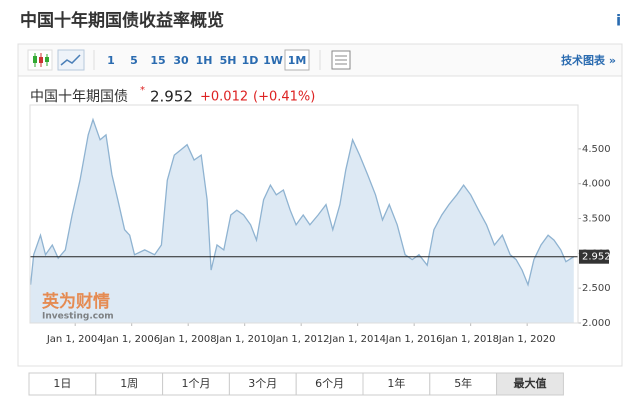 The image size is (640, 417). Describe the element at coordinates (596, 288) in the screenshot. I see `y-tick-label: 2.500` at that location.